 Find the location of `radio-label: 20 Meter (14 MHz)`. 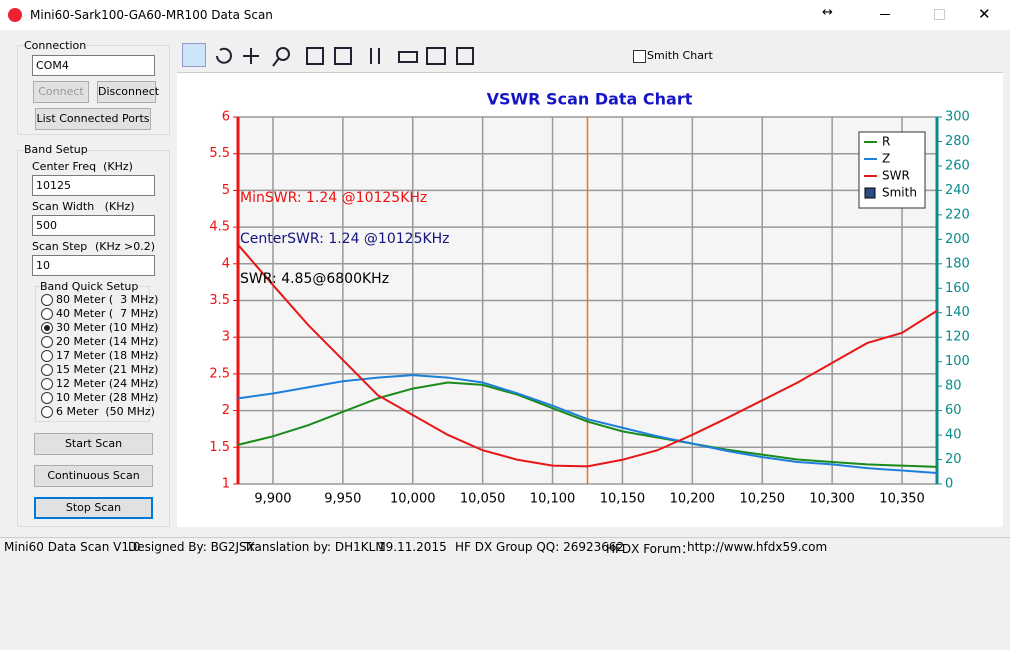

radio-label: 20 Meter (14 MHz) is located at coordinates (107, 341).